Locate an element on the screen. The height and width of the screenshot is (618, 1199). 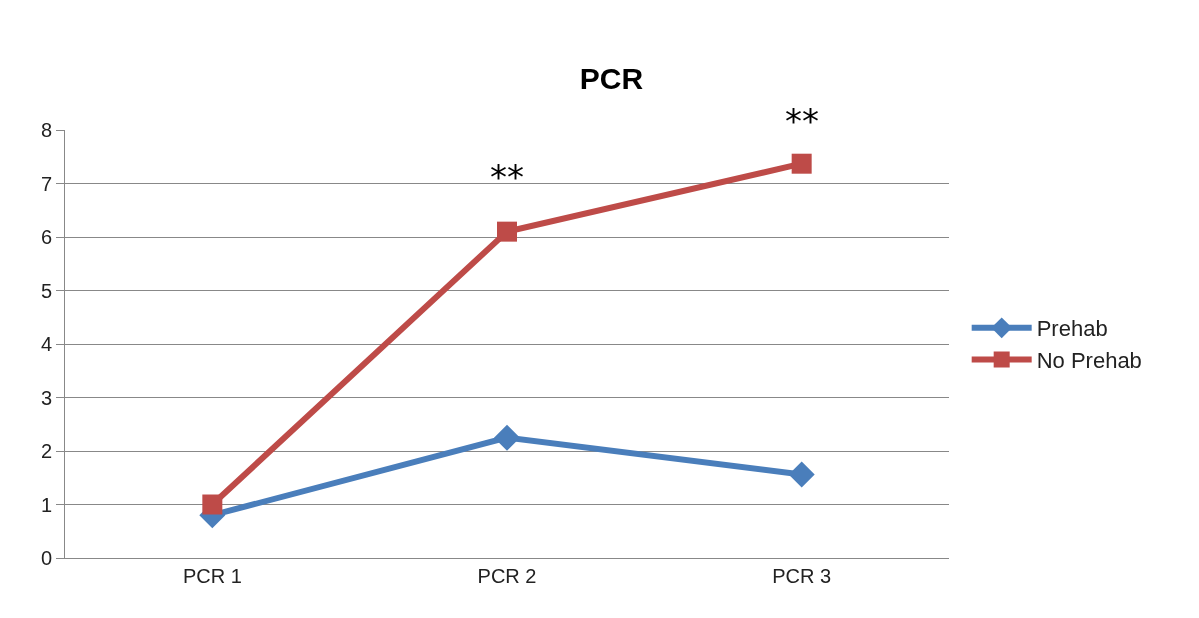
y-tick-label: 5 is located at coordinates (46, 290).